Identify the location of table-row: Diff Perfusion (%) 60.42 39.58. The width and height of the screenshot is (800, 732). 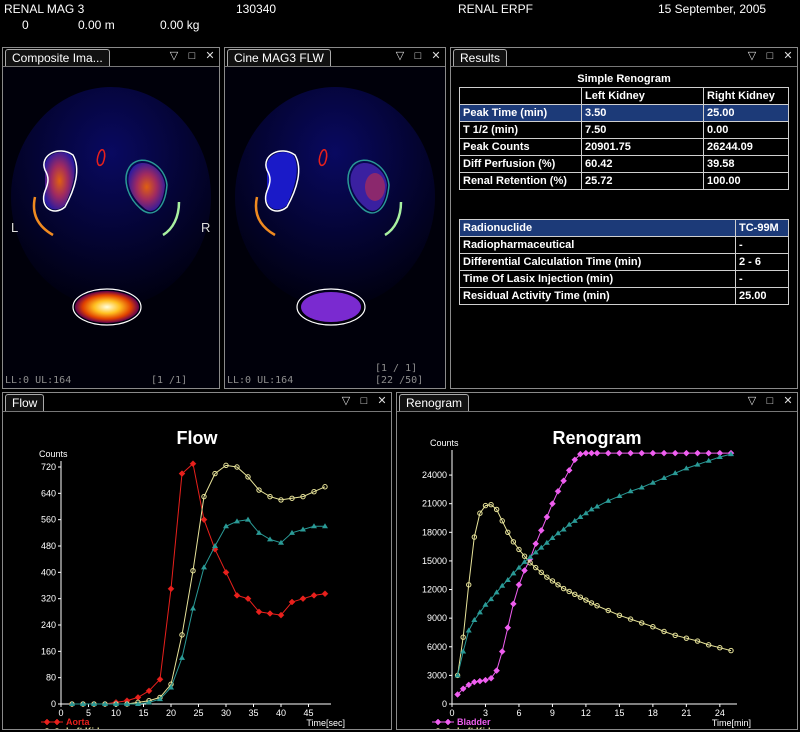
(624, 164).